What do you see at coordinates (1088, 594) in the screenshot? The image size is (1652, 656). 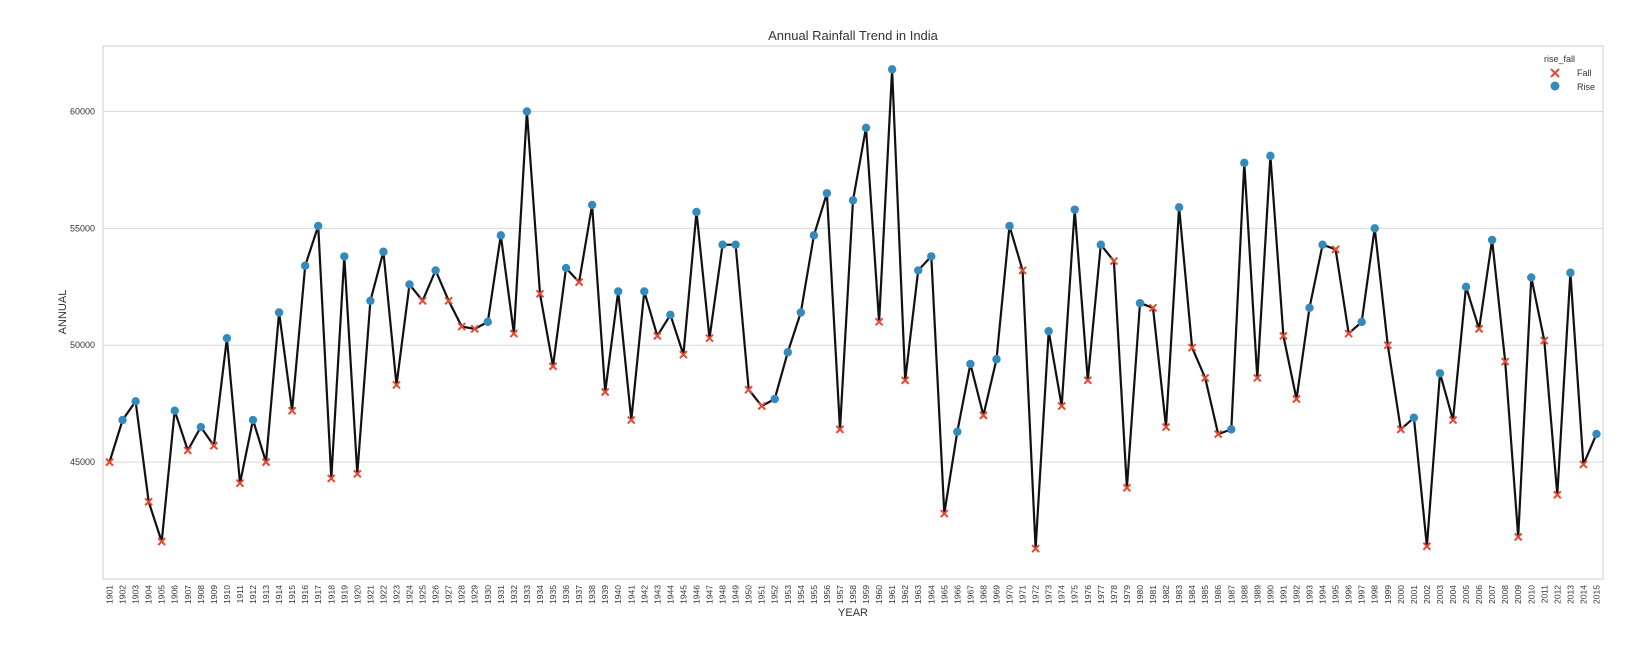 I see `x-tick-label: 1976` at bounding box center [1088, 594].